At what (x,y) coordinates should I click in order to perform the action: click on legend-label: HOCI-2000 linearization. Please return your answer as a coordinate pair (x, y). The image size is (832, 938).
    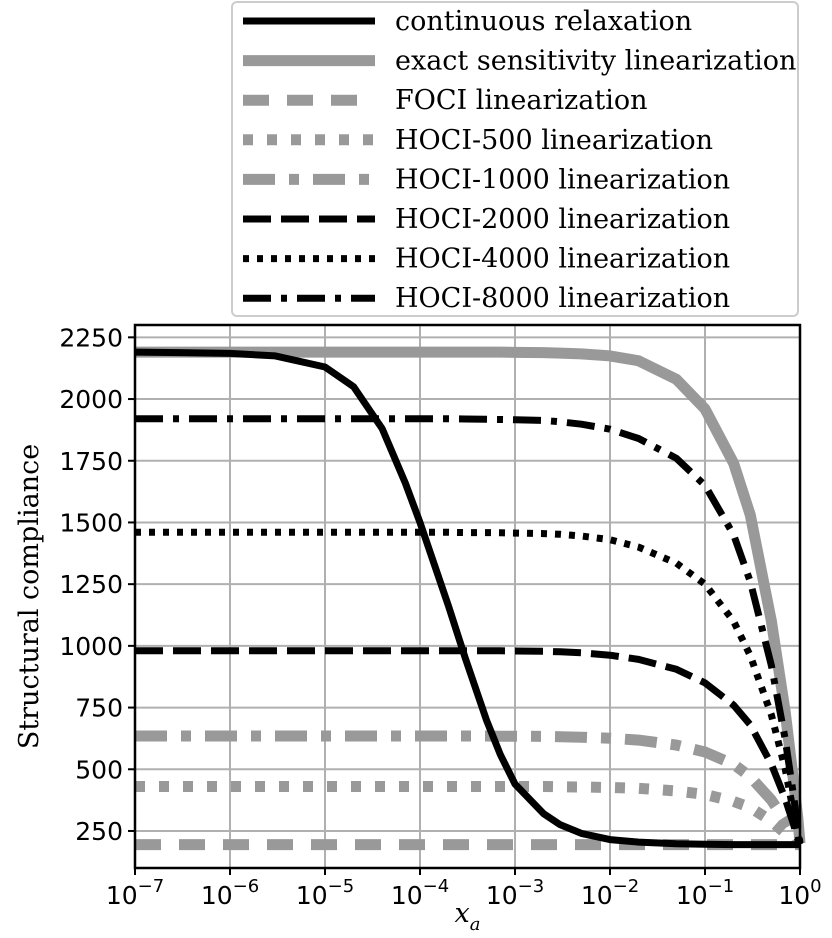
    Looking at the image, I should click on (562, 219).